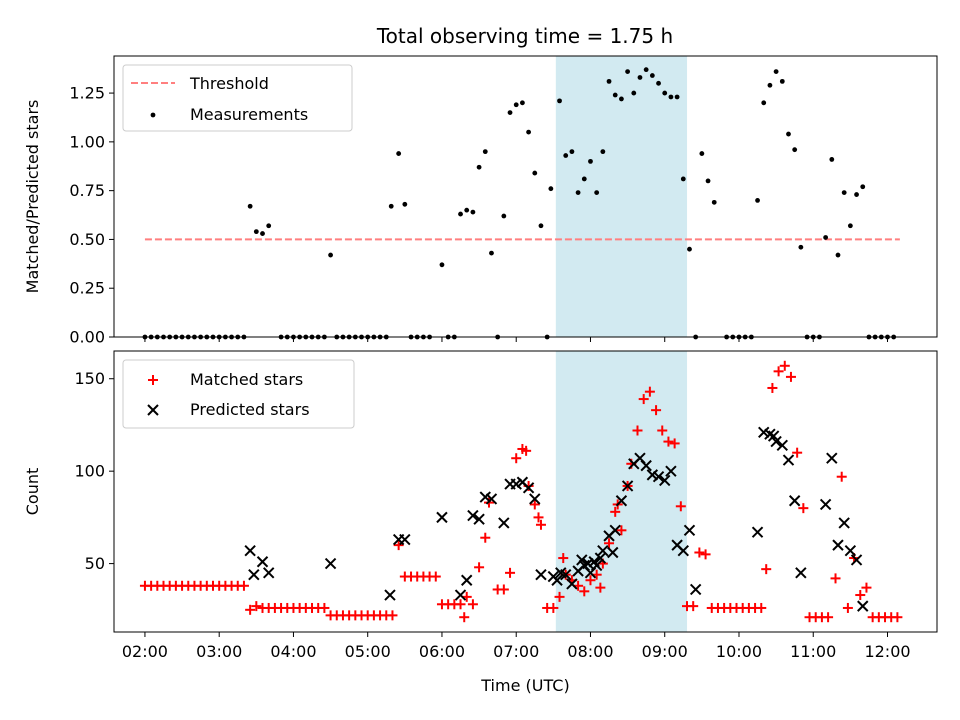 The width and height of the screenshot is (960, 720). What do you see at coordinates (590, 651) in the screenshot?
I see `x-tick-label: 08:00` at bounding box center [590, 651].